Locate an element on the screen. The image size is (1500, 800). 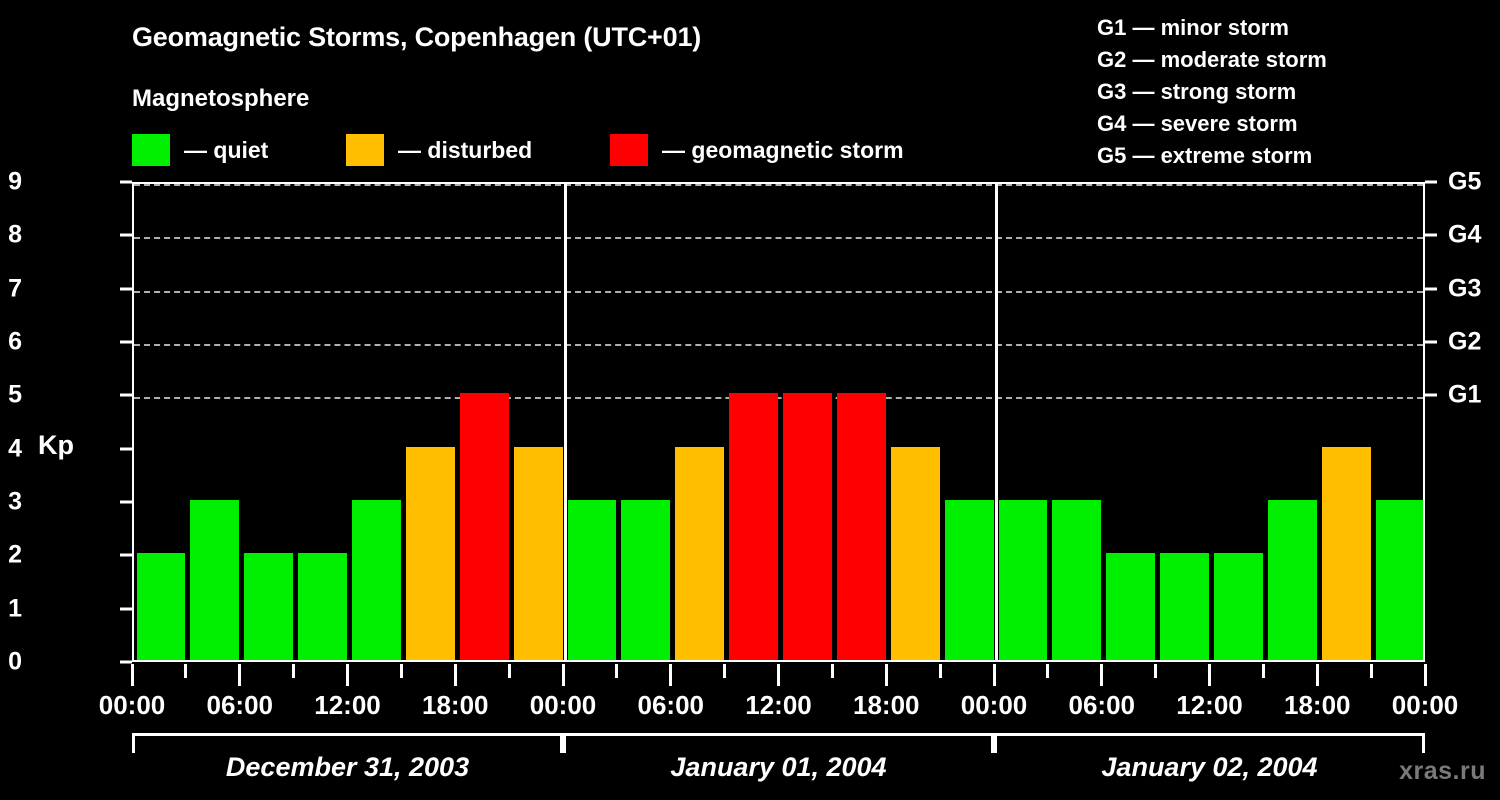
date-label-2: January 01, 2004 is located at coordinates (778, 767).